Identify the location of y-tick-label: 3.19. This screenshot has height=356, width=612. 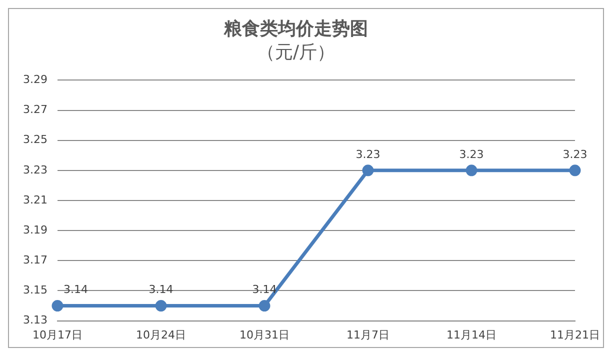
(35, 229).